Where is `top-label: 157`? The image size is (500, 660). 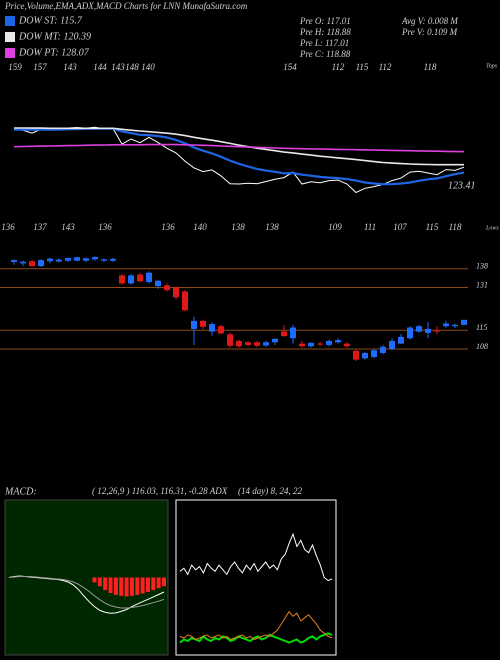 top-label: 157 is located at coordinates (40, 67).